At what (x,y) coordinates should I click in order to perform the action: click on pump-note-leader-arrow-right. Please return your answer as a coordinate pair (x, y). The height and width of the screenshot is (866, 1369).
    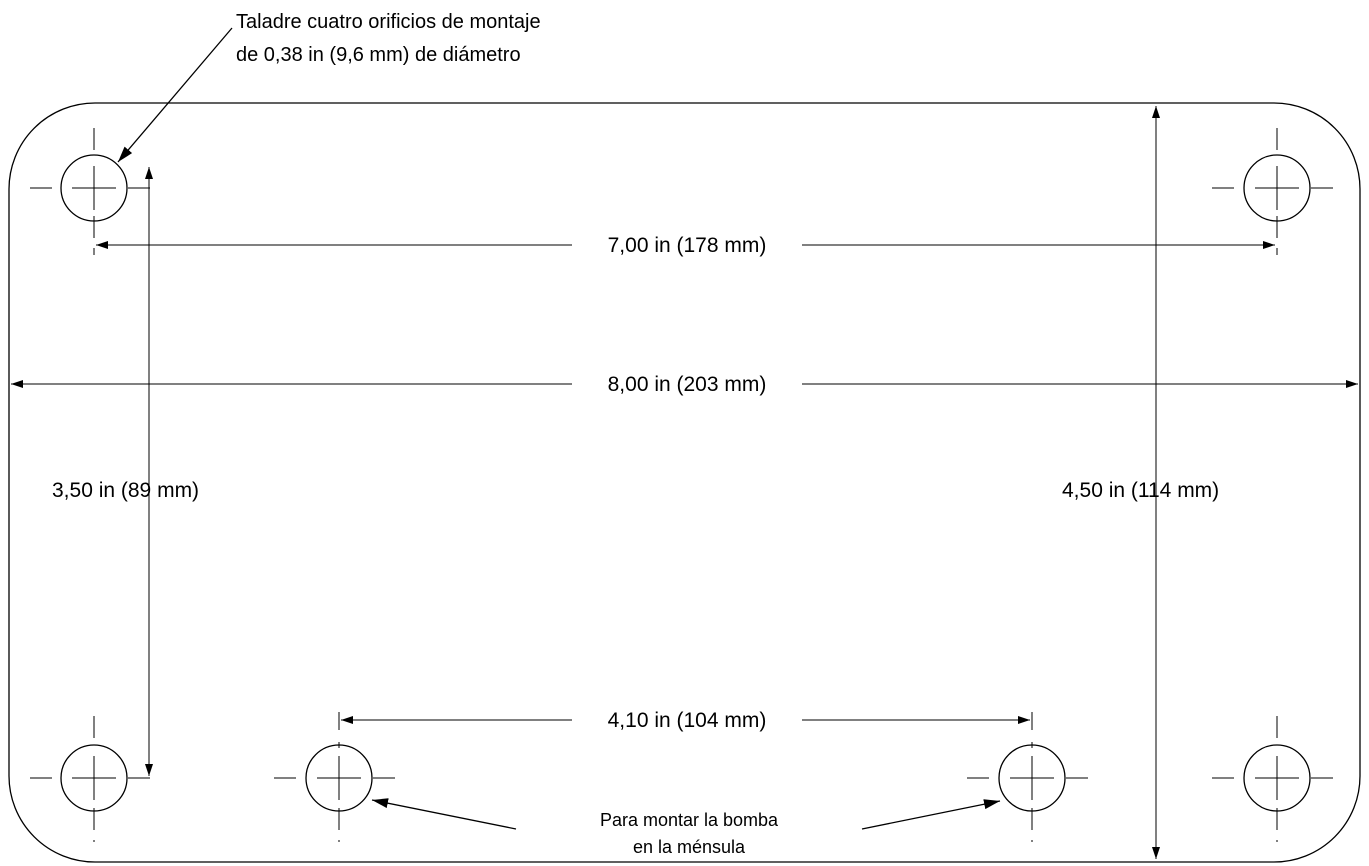
    Looking at the image, I should click on (931, 814).